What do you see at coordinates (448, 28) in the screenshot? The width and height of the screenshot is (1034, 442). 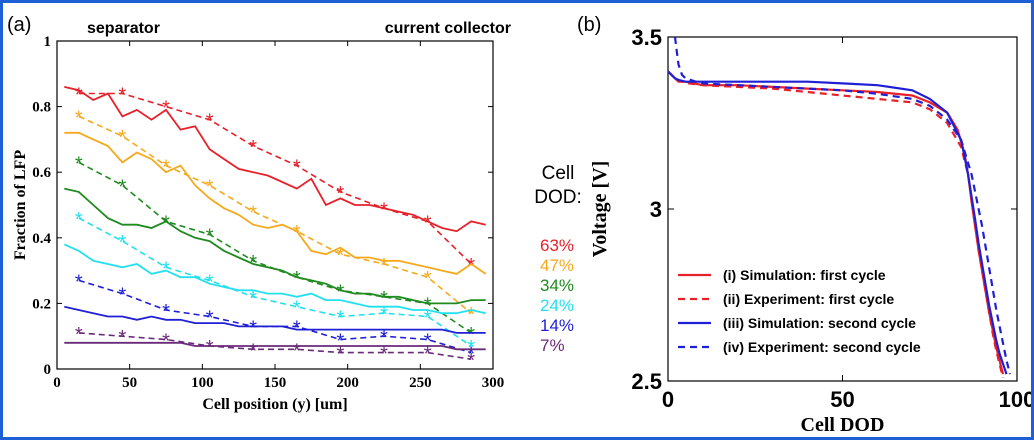 I see `current-collector-annotation: current collector` at bounding box center [448, 28].